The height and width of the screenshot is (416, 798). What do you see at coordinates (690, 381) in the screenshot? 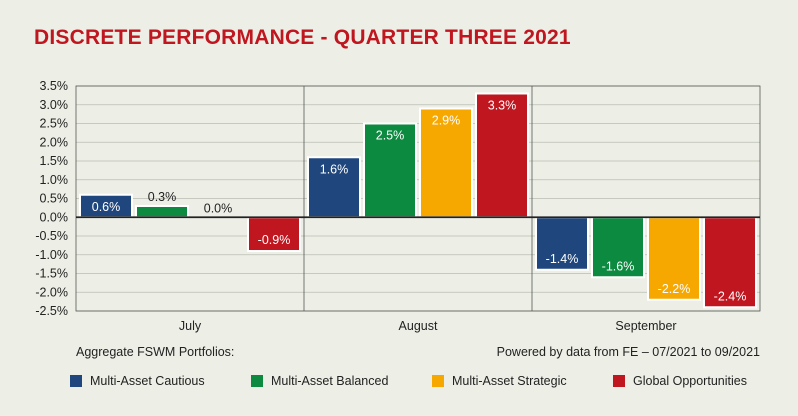
I see `legend-label: Global Opportunities` at bounding box center [690, 381].